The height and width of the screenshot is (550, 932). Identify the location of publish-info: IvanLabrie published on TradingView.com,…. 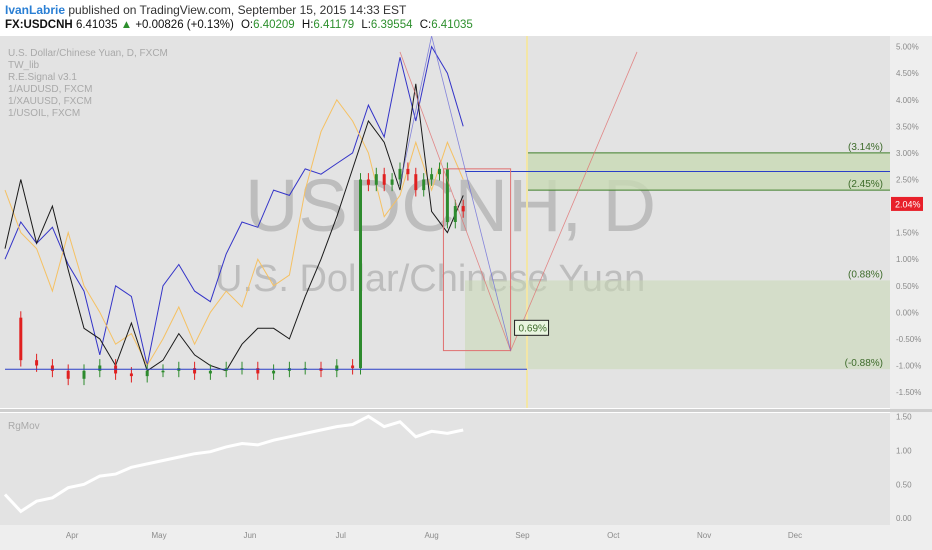
(205, 10).